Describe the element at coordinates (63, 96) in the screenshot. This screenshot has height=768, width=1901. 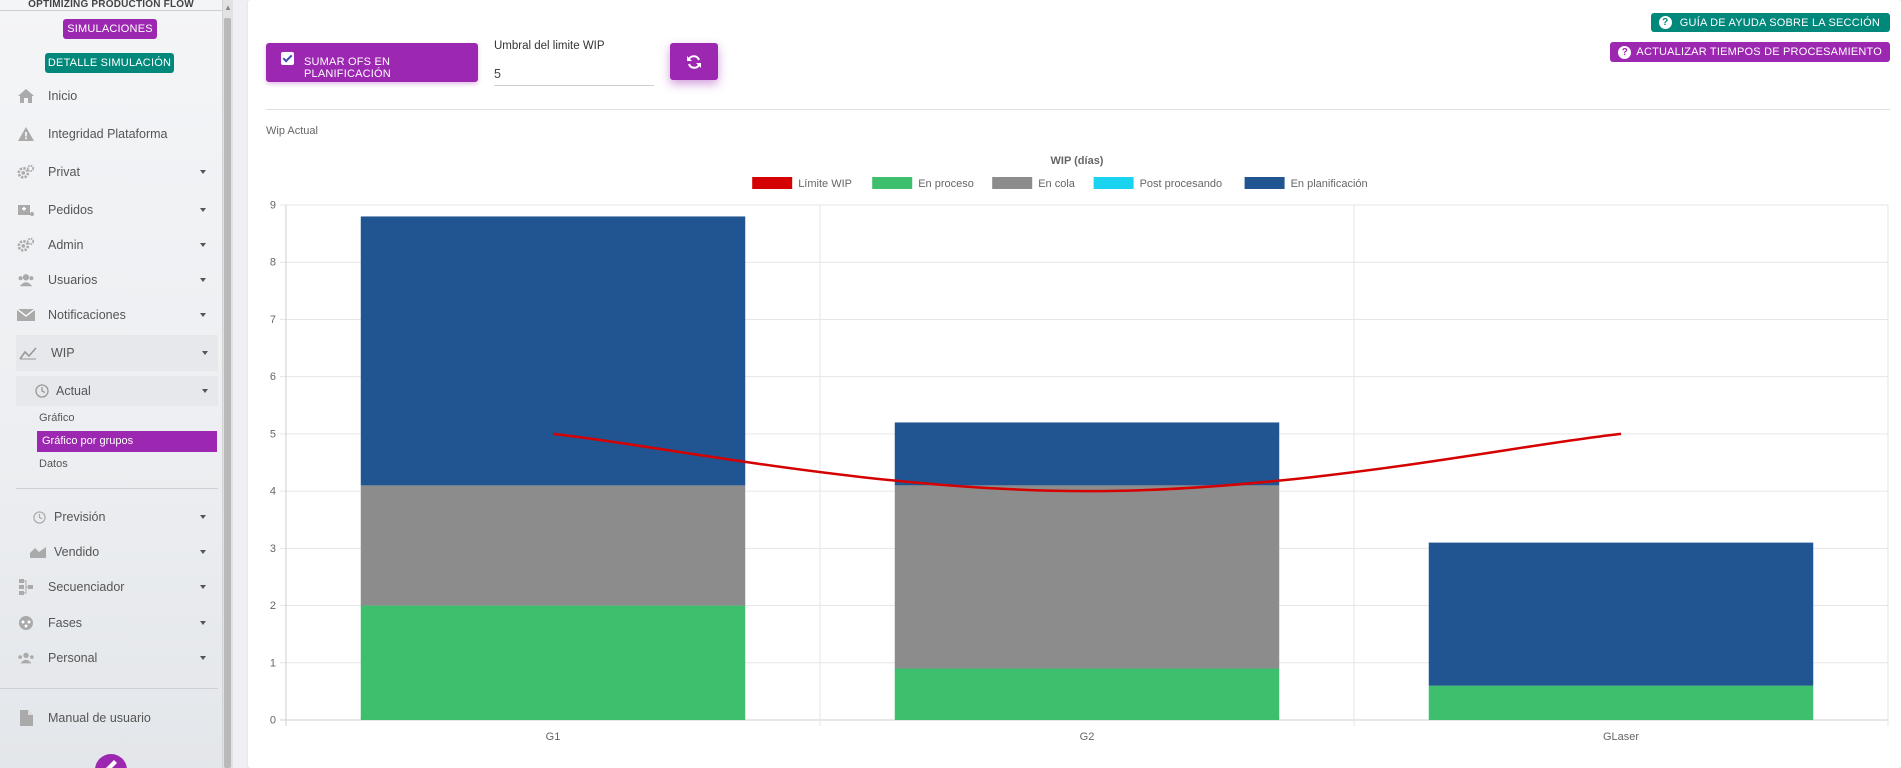
I see `sidebar-item-label: Inicio` at that location.